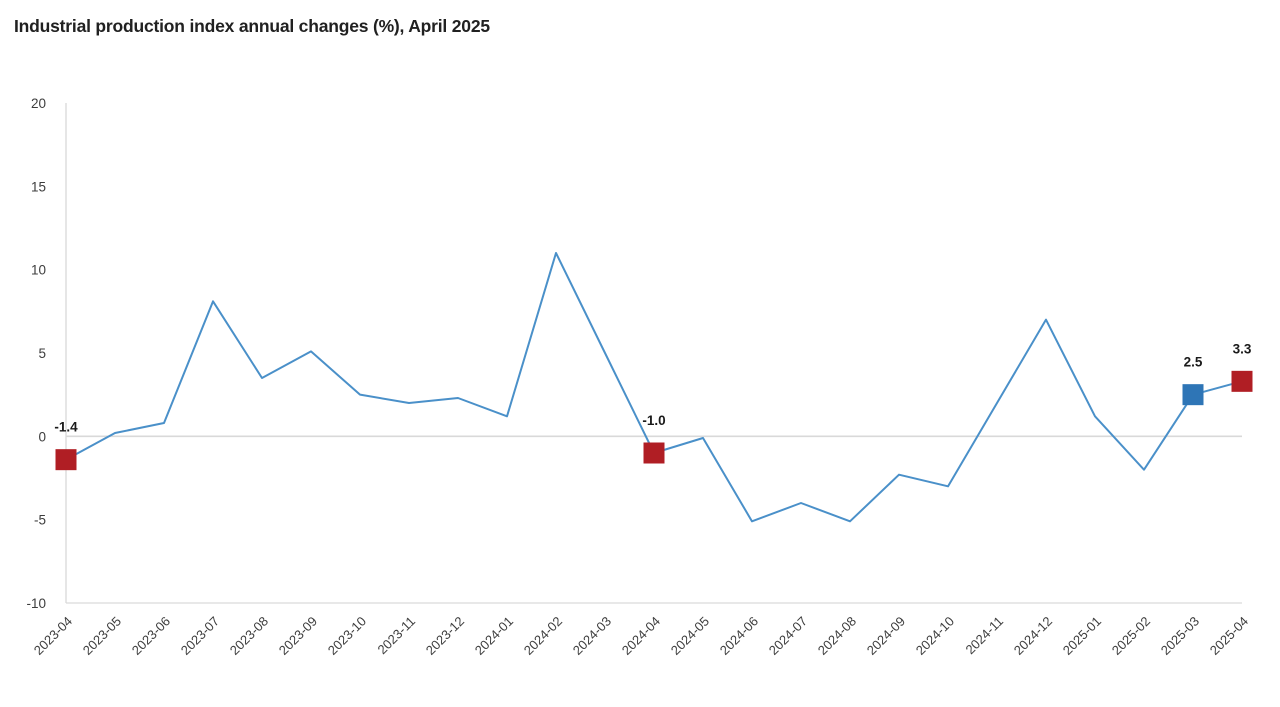 This screenshot has width=1280, height=707. Describe the element at coordinates (653, 420) in the screenshot. I see `data-label-2024-04: -1.0` at that location.